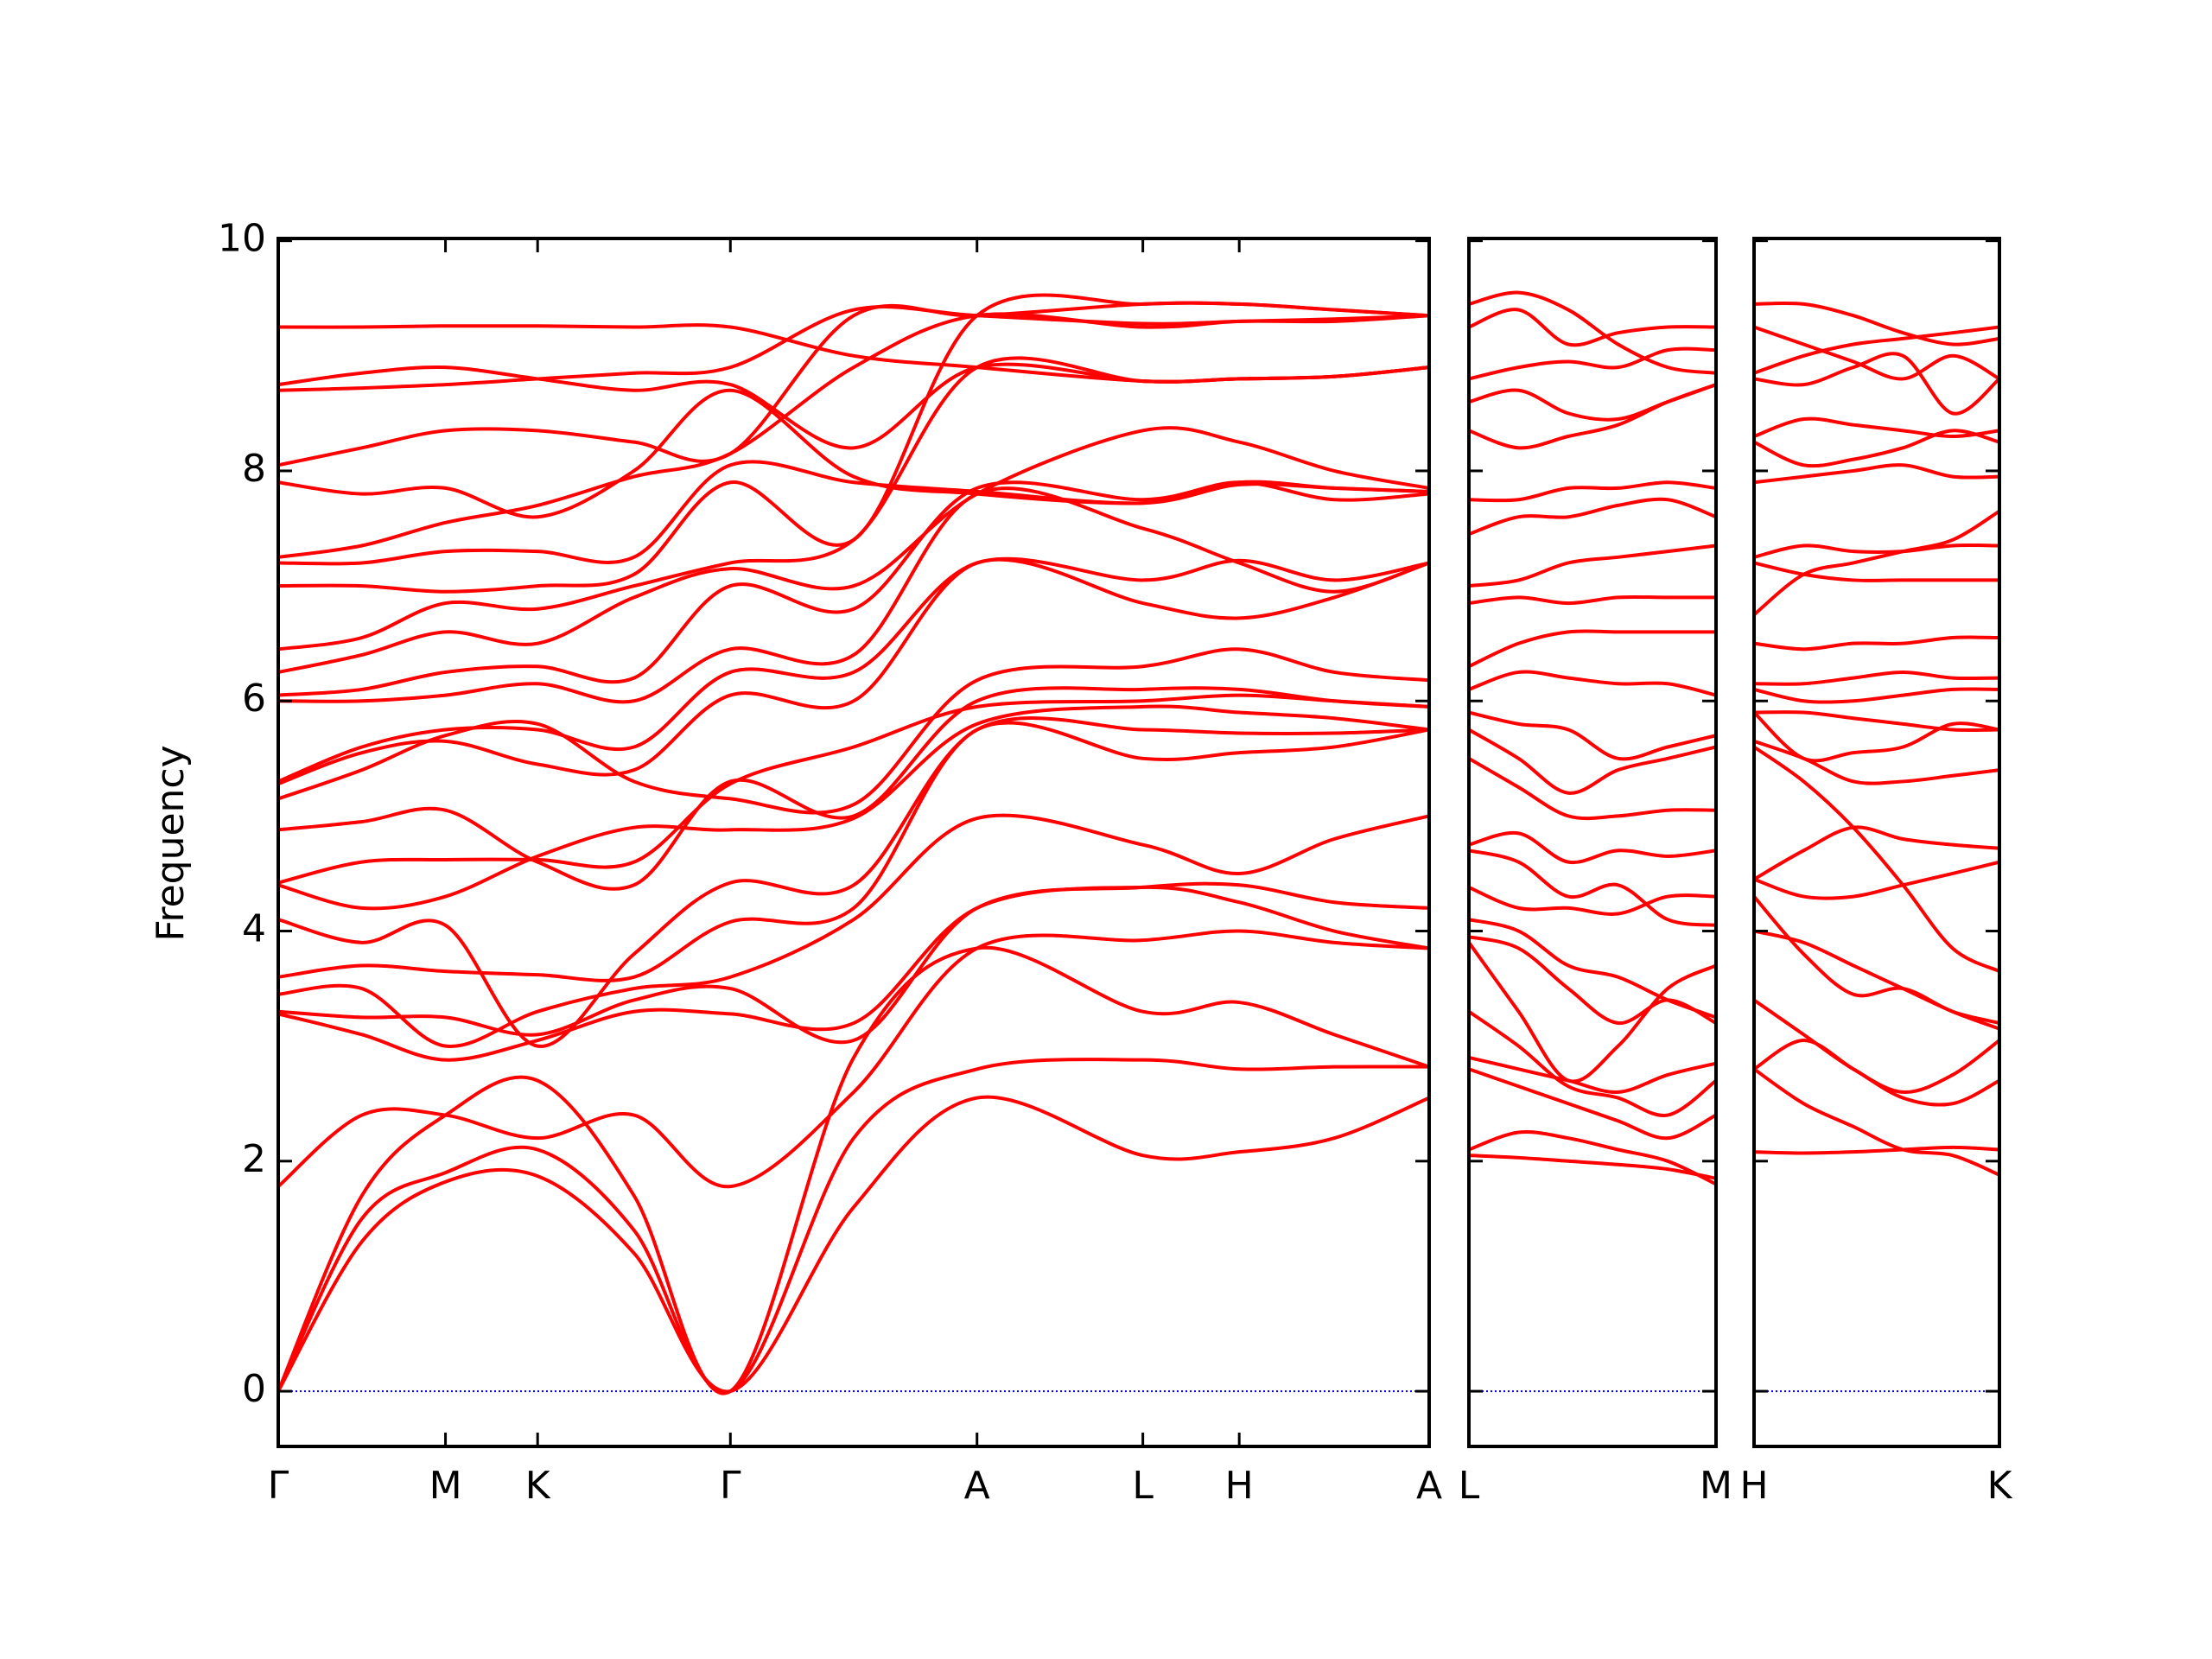  What do you see at coordinates (254, 1389) in the screenshot?
I see `y-tick-label: 0` at bounding box center [254, 1389].